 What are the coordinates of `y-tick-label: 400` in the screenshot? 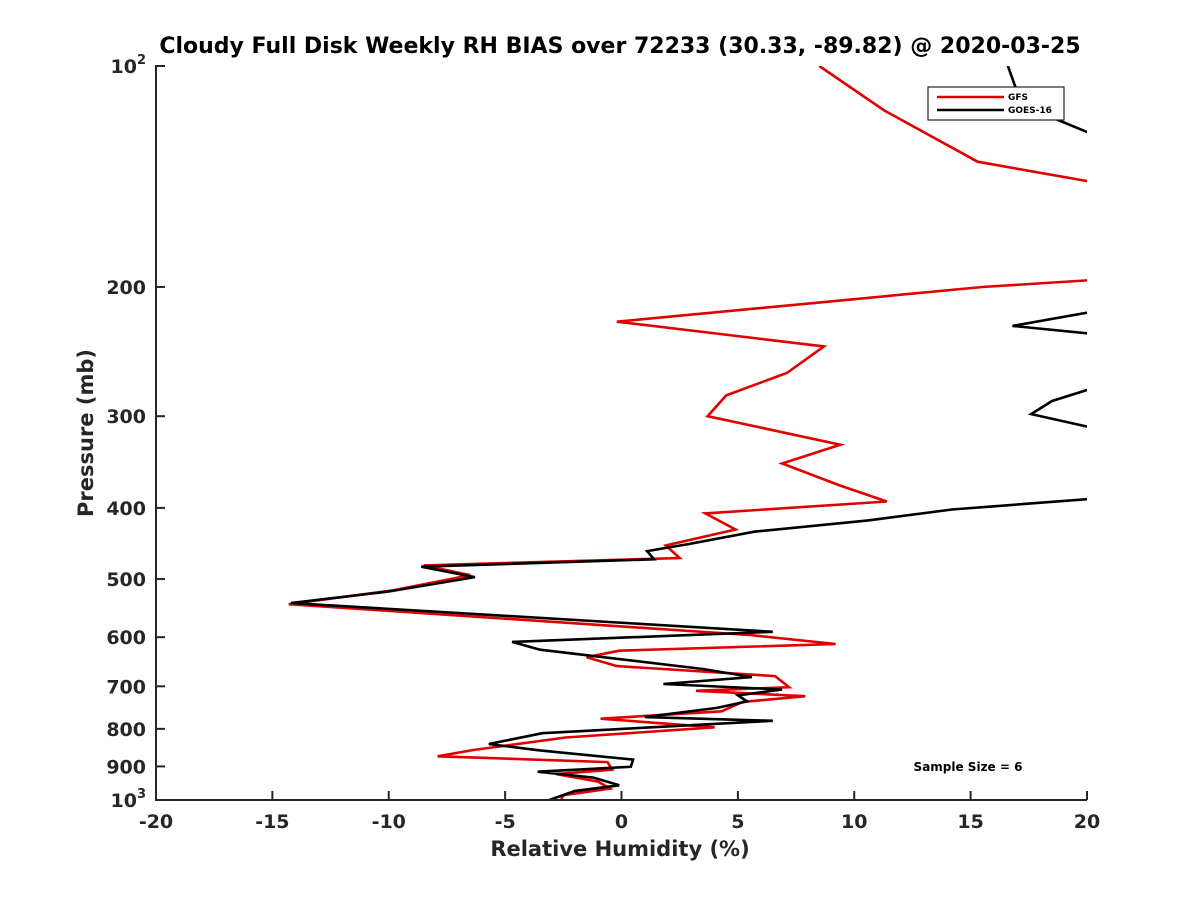 It's located at (126, 509).